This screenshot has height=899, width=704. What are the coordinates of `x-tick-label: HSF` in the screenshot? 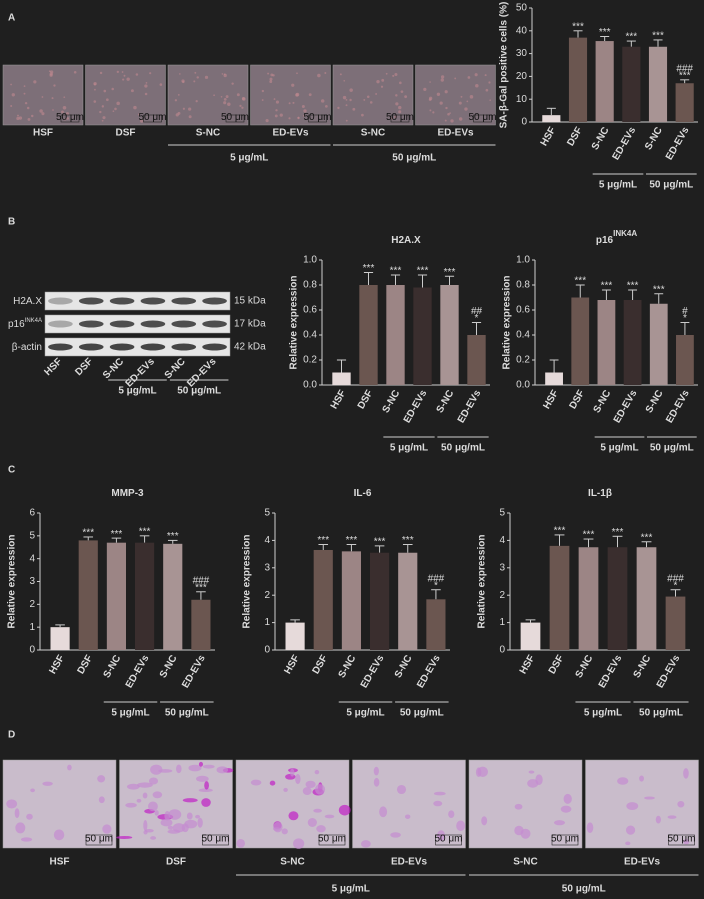 It's located at (528, 664).